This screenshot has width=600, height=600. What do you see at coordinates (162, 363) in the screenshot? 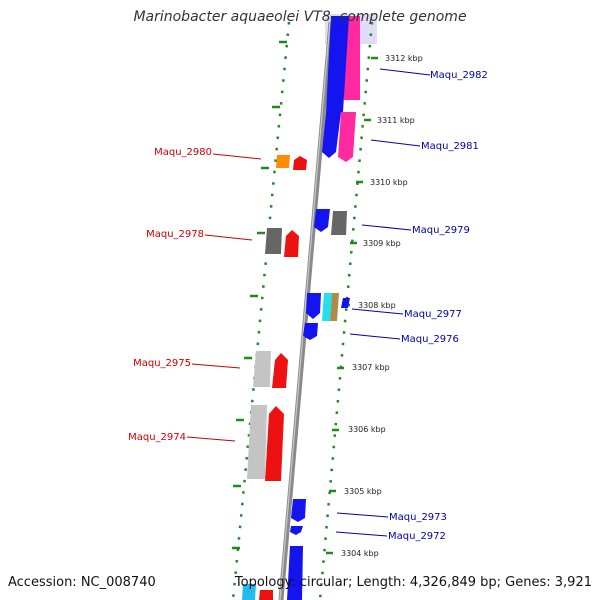
I see `gene-label-maqu-2975: Maqu_2975` at bounding box center [162, 363].